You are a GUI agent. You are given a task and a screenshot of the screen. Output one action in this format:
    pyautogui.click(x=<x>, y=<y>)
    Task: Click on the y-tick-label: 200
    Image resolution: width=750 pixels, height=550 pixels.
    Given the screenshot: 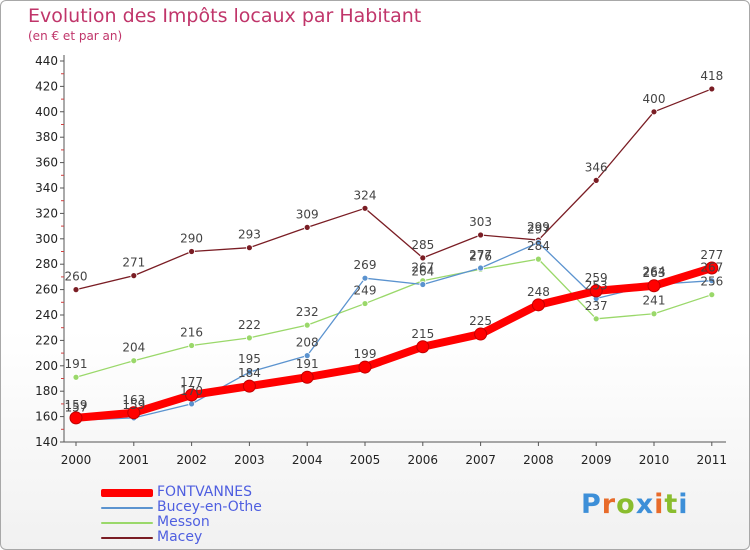 What is the action you would take?
    pyautogui.click(x=46, y=366)
    